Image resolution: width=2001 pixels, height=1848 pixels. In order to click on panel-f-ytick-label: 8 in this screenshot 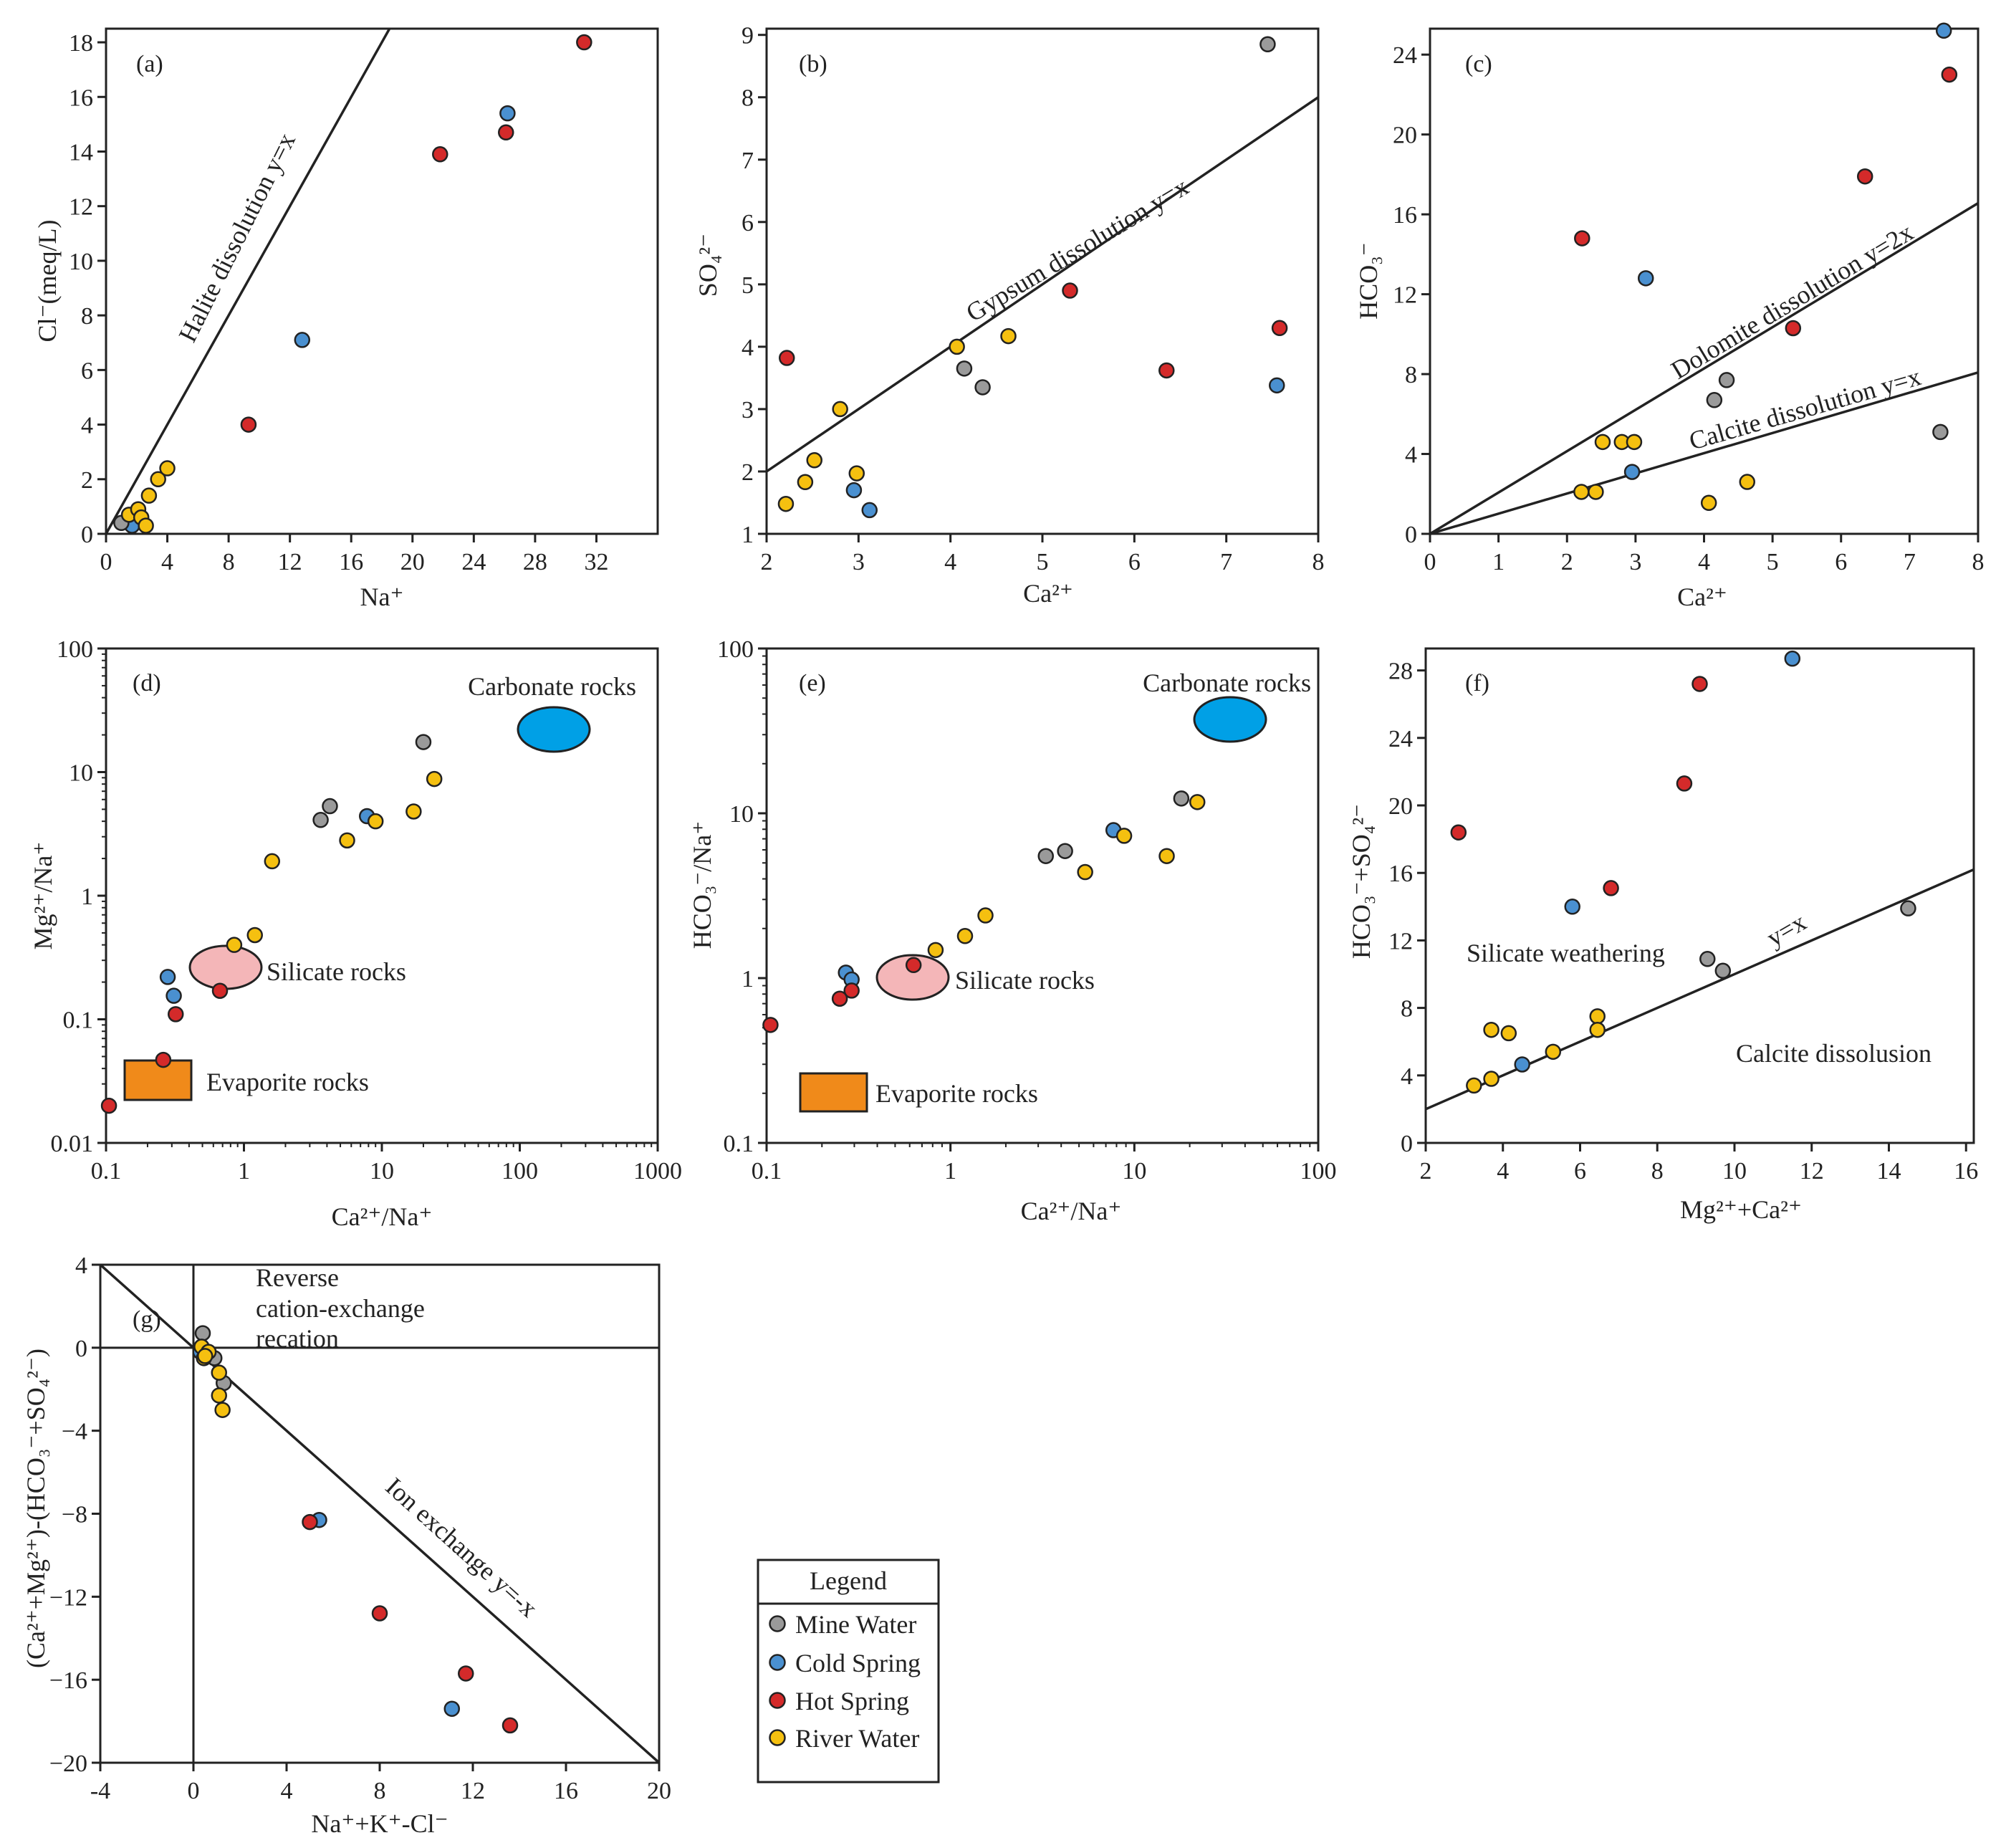, I will do `click(1407, 1010)`.